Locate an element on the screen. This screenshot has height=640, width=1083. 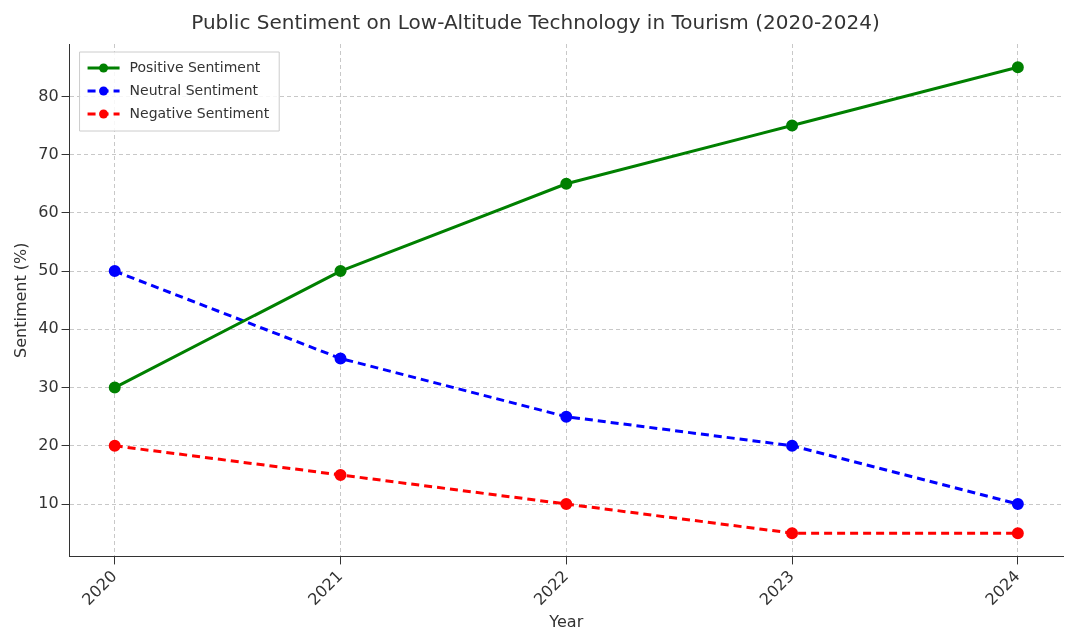
y-tick-label: 60 is located at coordinates (48, 212).